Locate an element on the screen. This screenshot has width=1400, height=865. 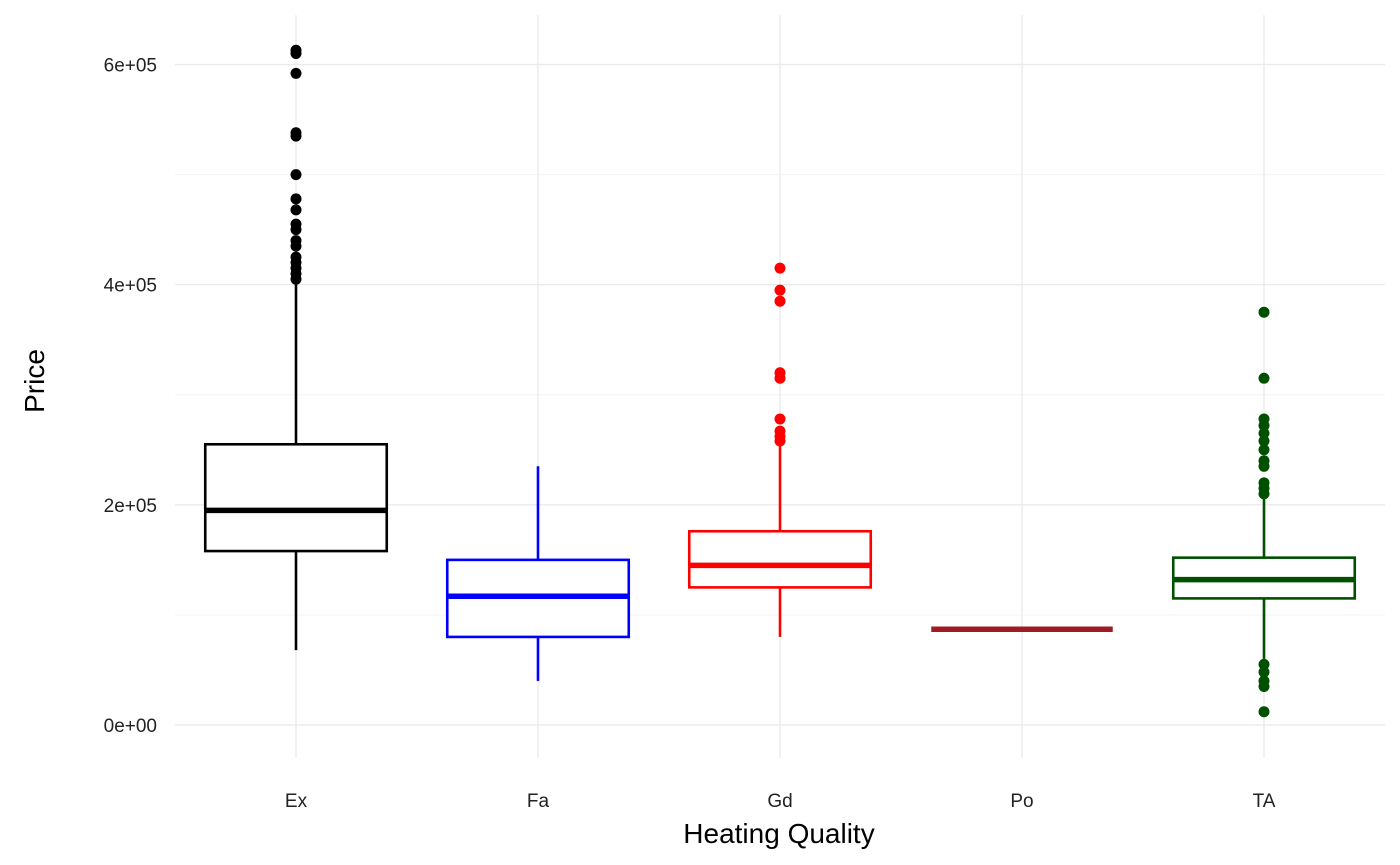
box-ta is located at coordinates (1264, 512).